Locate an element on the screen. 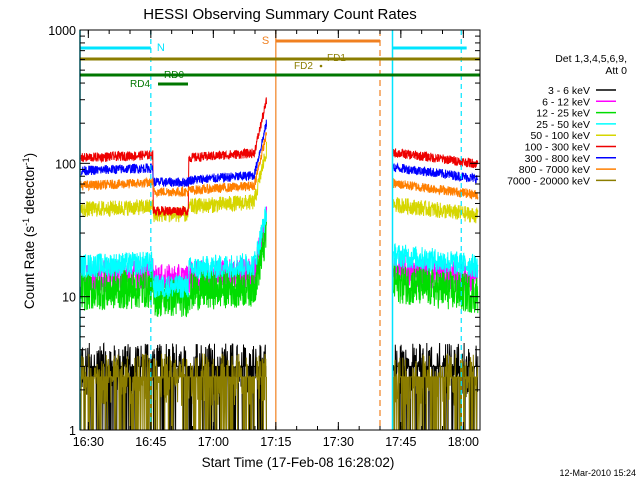 The image size is (640, 485). chart-title: HESSI Observing Summary Count Rates is located at coordinates (279, 14).